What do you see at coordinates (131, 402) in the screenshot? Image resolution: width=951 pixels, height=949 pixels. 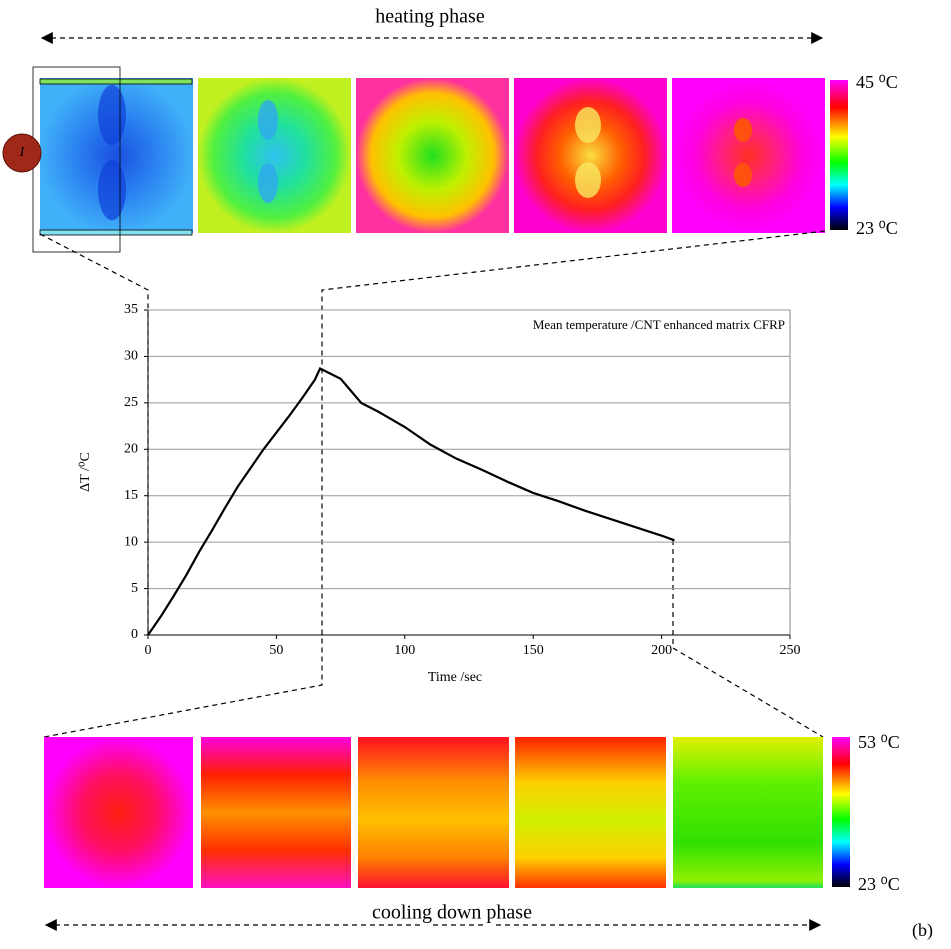 I see `y-tick-label: 25` at bounding box center [131, 402].